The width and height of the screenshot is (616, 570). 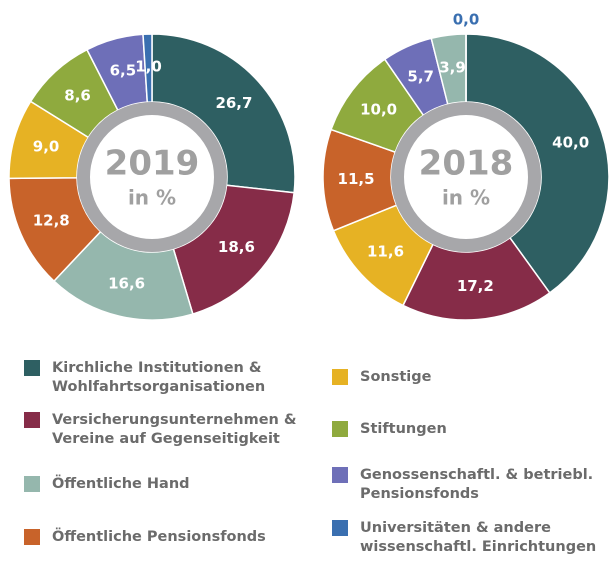 What do you see at coordinates (419, 494) in the screenshot?
I see `legend-label: Pensionsfonds` at bounding box center [419, 494].